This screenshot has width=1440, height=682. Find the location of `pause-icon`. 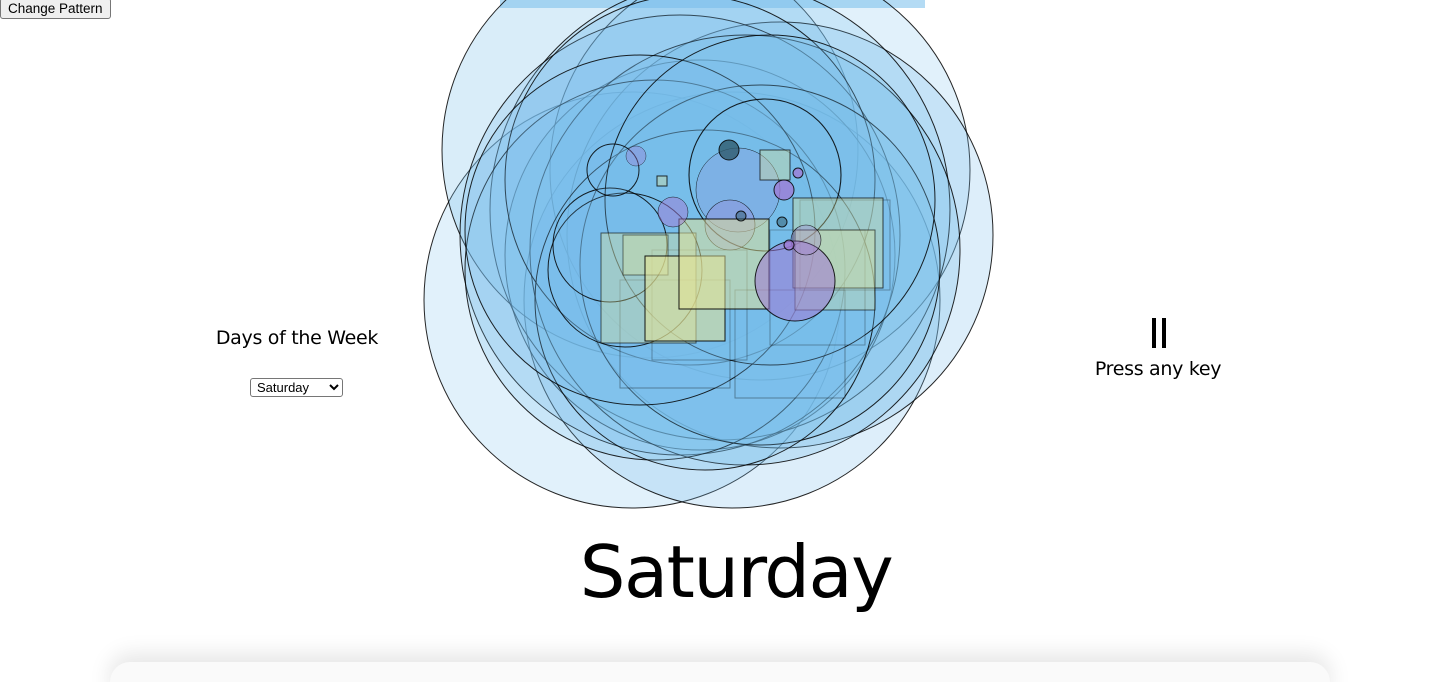

pause-icon is located at coordinates (1159, 333).